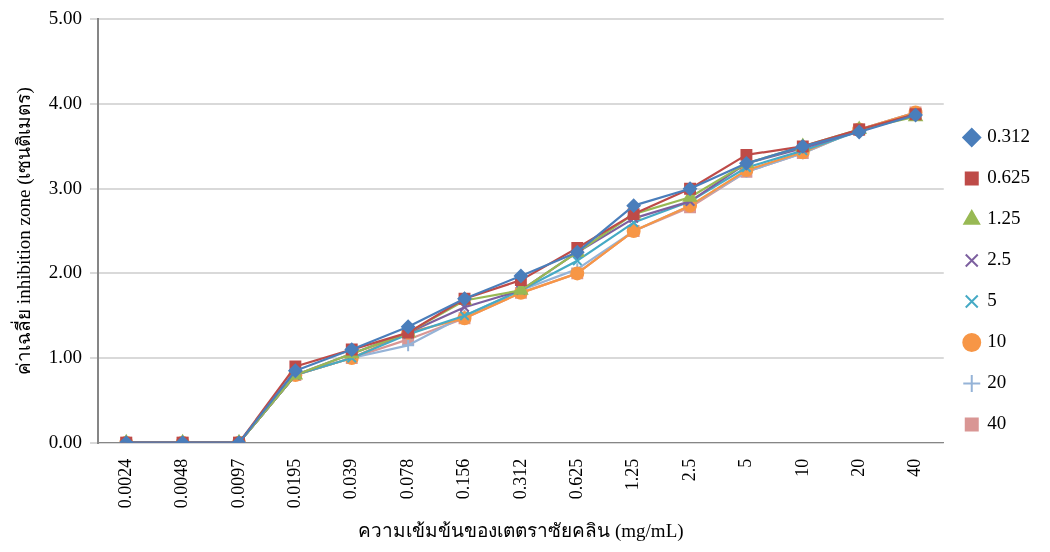 The image size is (1050, 552). What do you see at coordinates (632, 474) in the screenshot?
I see `x-tick-label: 1.25` at bounding box center [632, 474].